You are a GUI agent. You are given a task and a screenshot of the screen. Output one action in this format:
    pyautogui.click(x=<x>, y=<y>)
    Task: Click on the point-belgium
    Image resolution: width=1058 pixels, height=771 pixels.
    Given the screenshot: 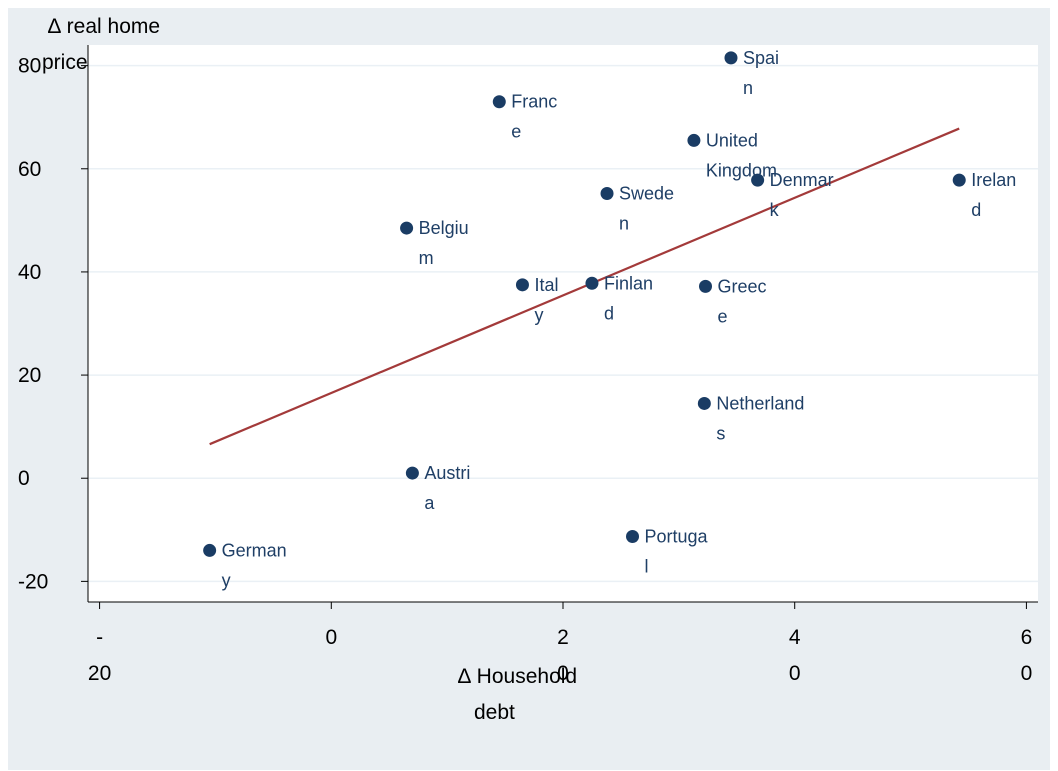 What is the action you would take?
    pyautogui.click(x=407, y=228)
    